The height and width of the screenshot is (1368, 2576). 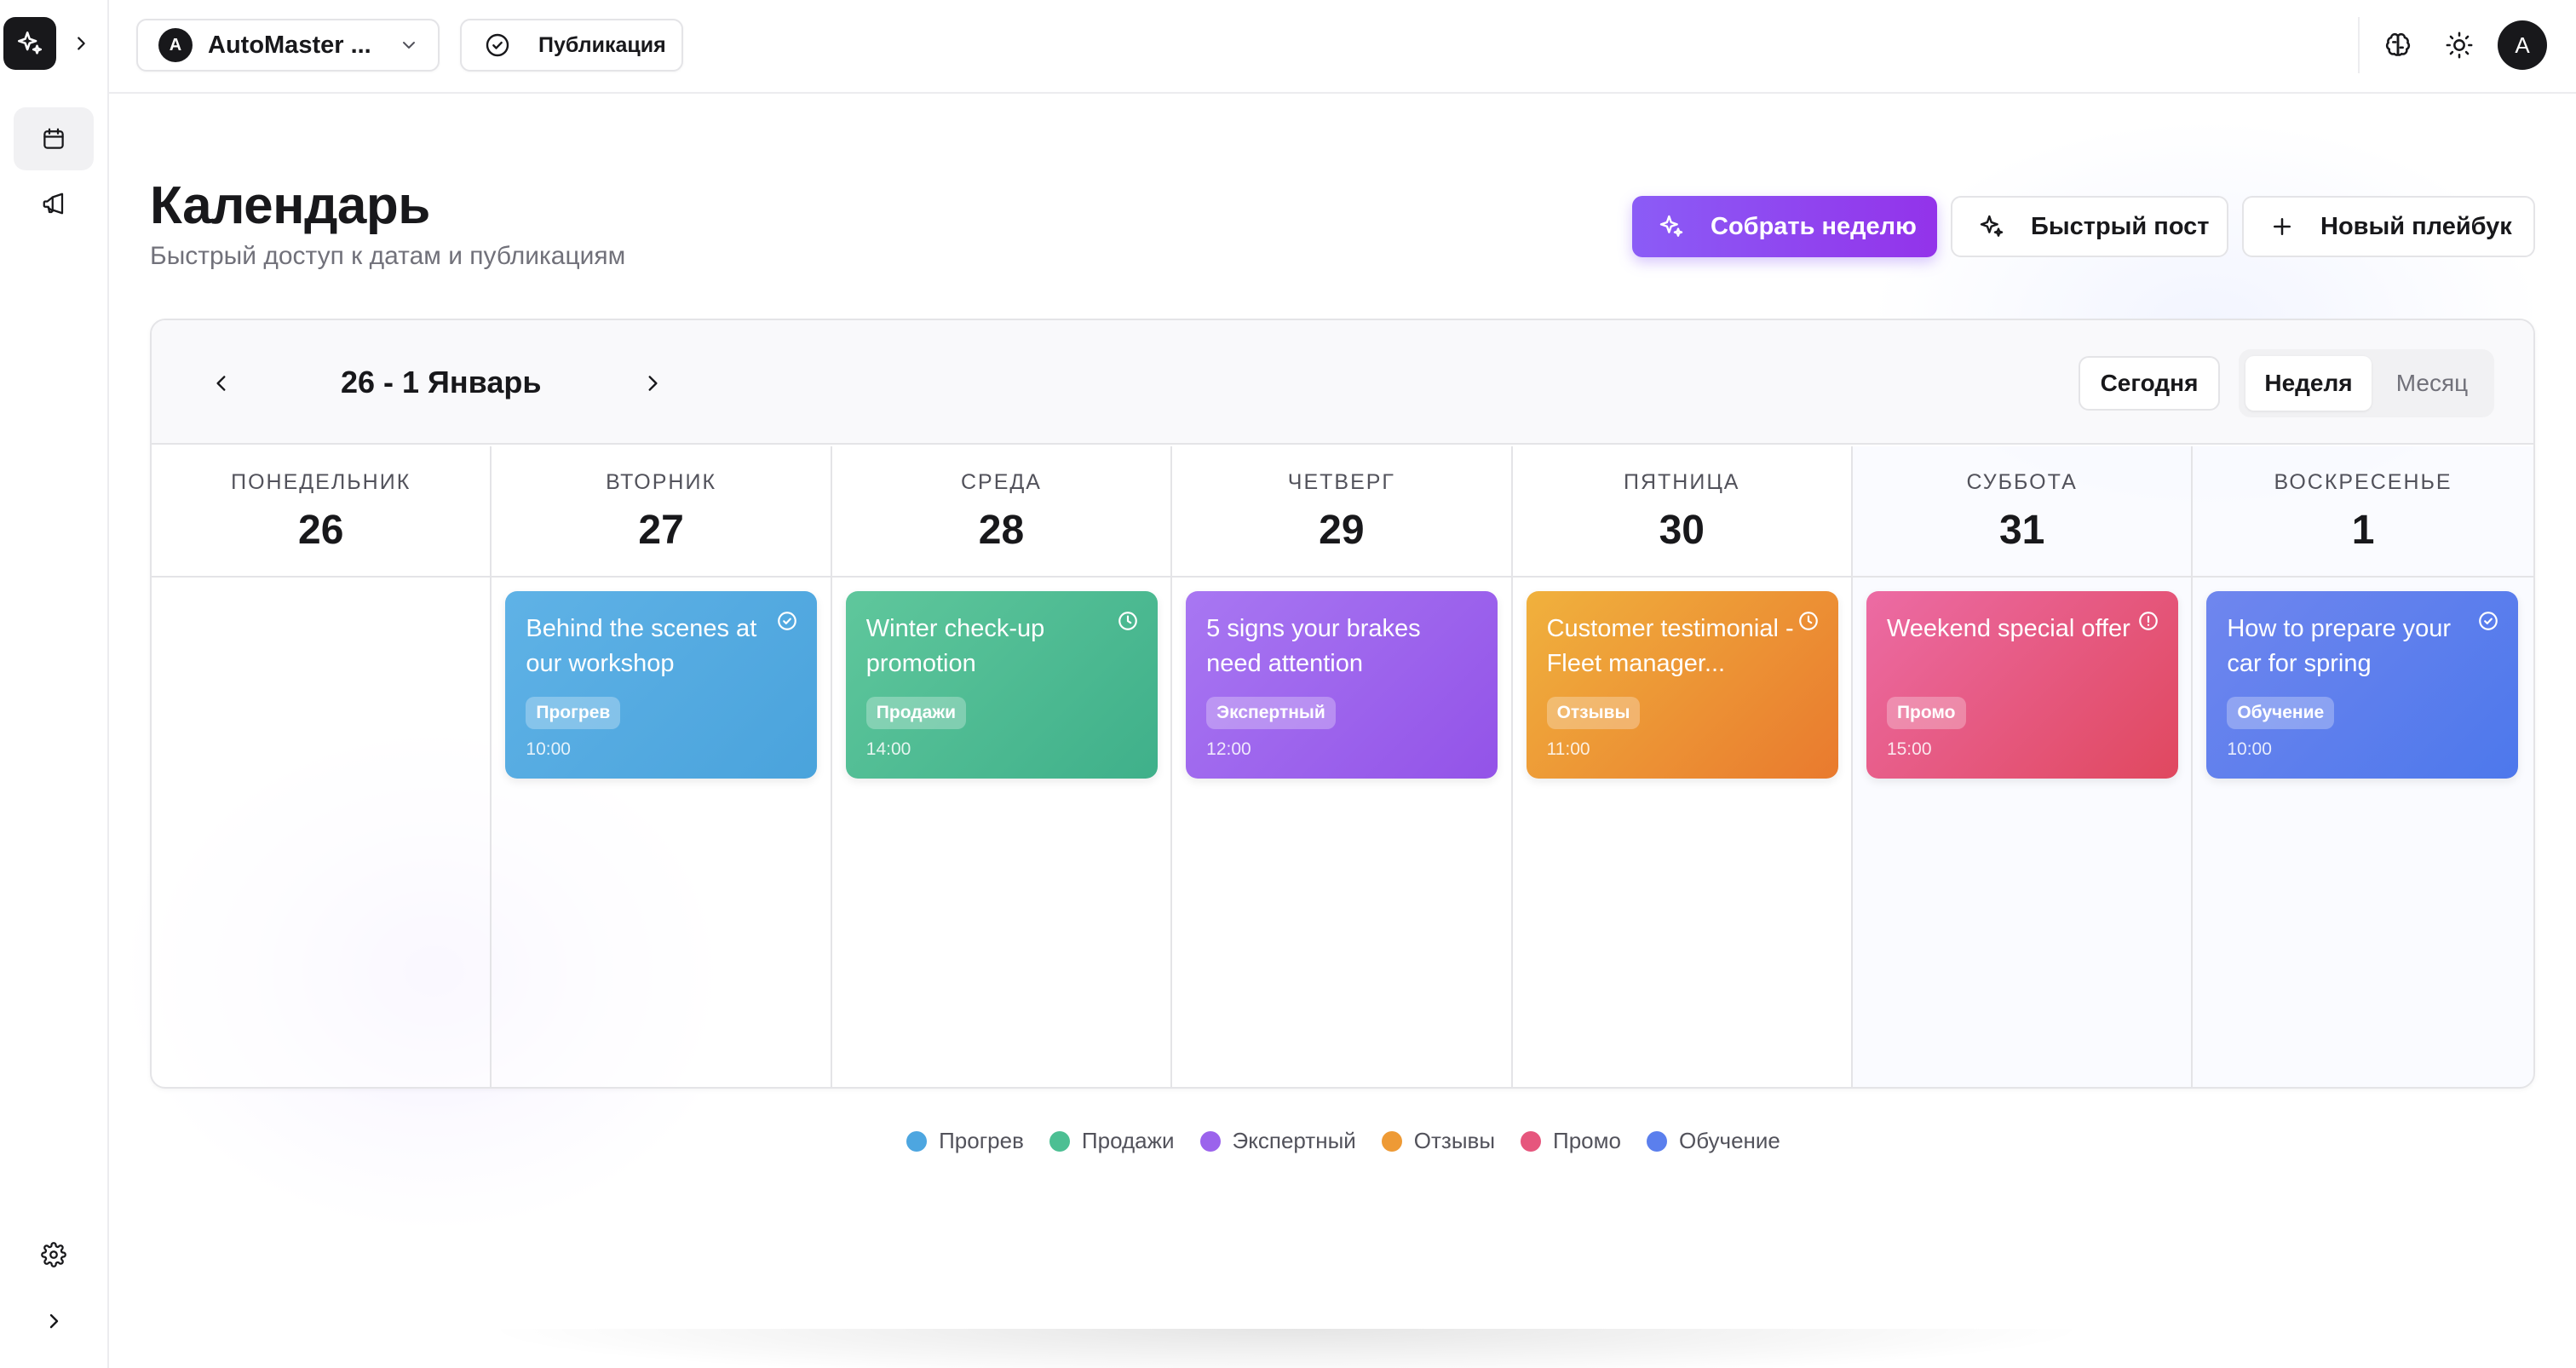 What do you see at coordinates (888, 749) in the screenshot?
I see `event-time: 14:00` at bounding box center [888, 749].